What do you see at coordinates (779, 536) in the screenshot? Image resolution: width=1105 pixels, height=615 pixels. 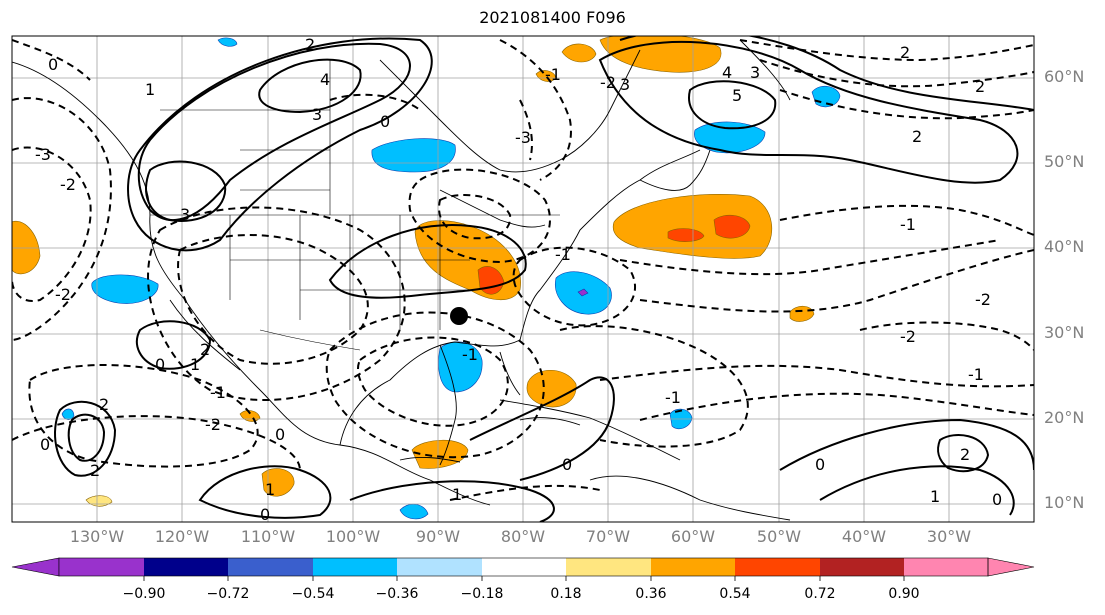 I see `lon-label-50w: 50°W` at bounding box center [779, 536].